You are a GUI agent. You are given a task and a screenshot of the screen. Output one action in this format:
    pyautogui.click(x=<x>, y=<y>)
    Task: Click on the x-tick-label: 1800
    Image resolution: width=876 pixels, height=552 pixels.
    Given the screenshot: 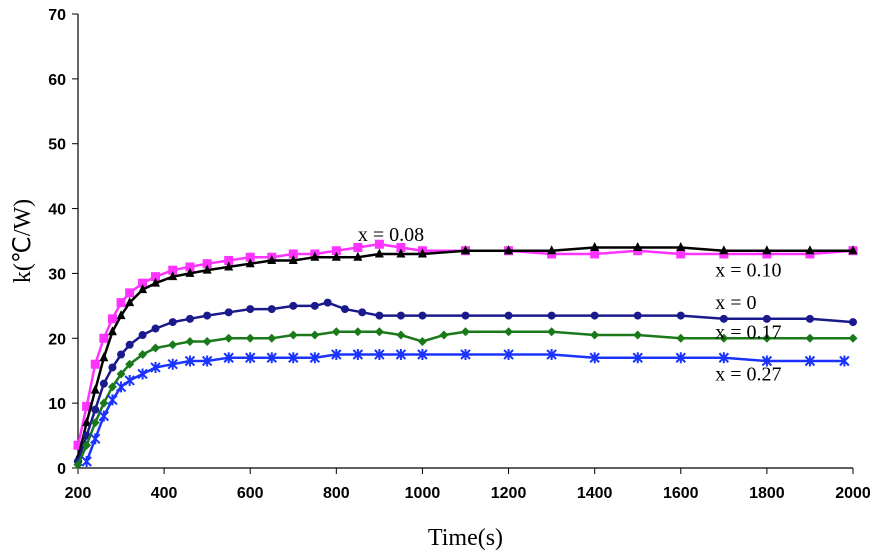 What is the action you would take?
    pyautogui.click(x=767, y=493)
    